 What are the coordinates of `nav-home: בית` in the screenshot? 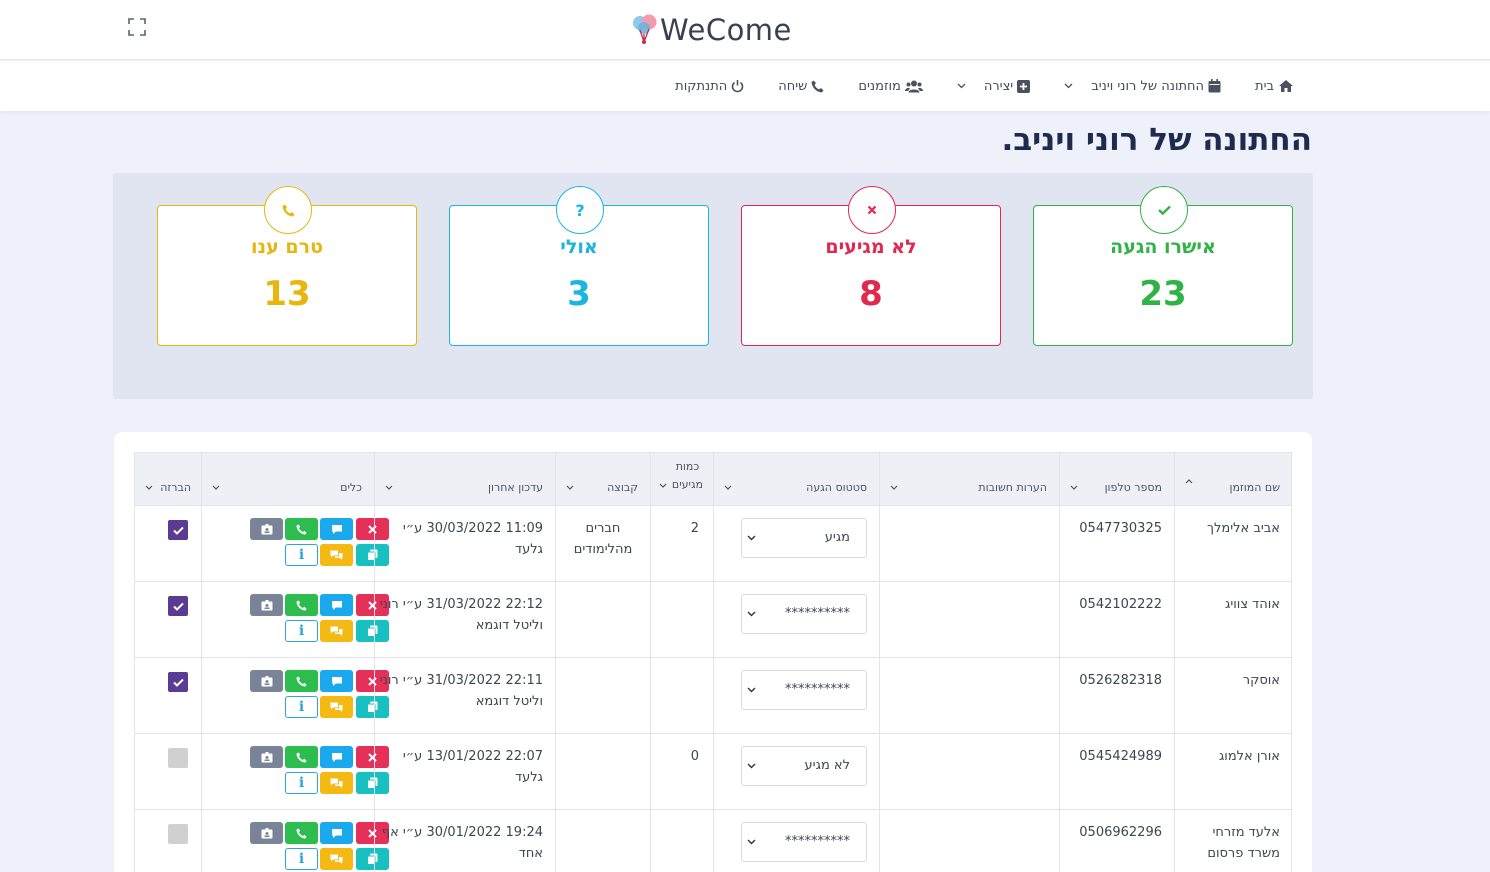 It's located at (1274, 86).